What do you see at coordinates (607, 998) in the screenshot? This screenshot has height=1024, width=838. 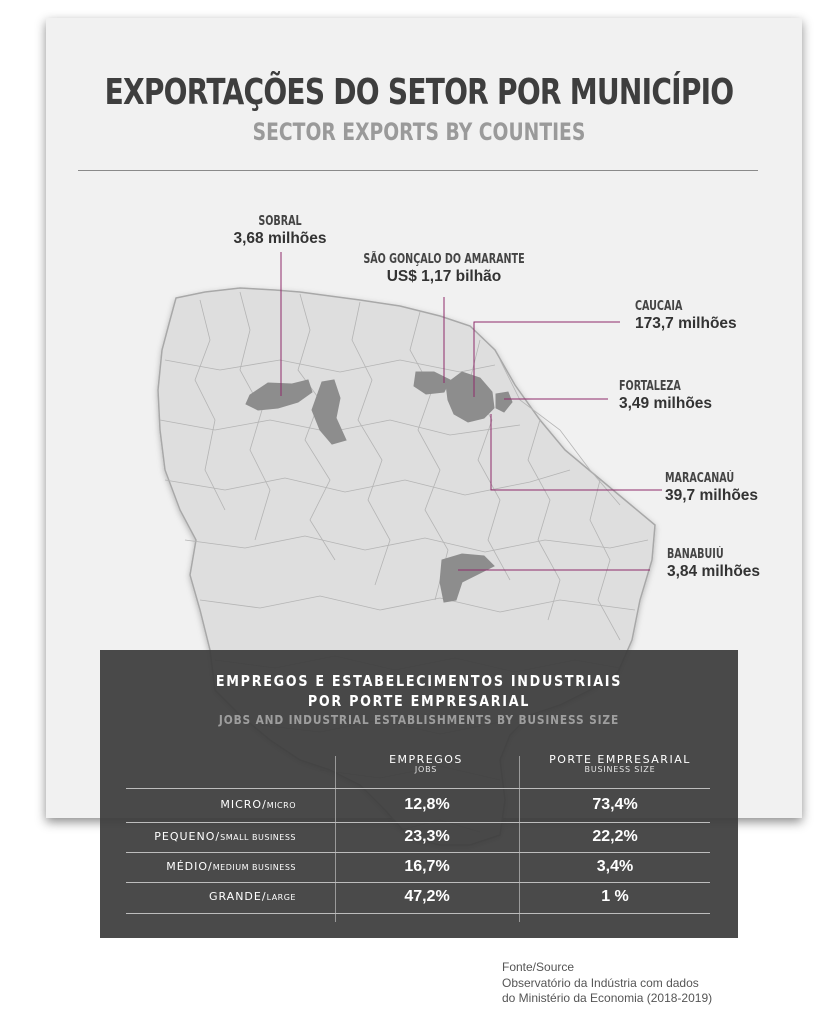 I see `source-line: do Ministério da Economia (2018-2019)` at bounding box center [607, 998].